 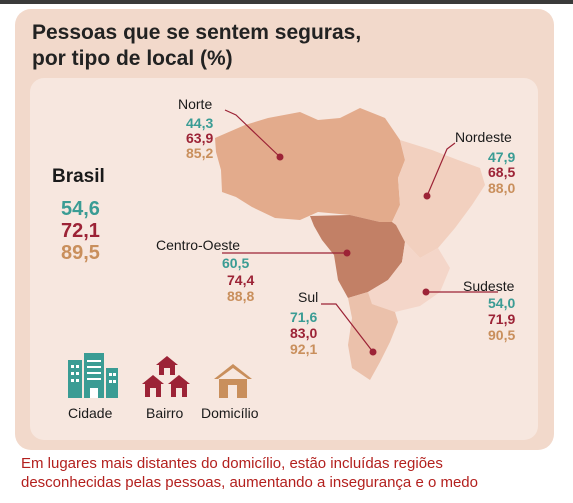 I want to click on norte-domicilio-value: 85,2, so click(x=200, y=153).